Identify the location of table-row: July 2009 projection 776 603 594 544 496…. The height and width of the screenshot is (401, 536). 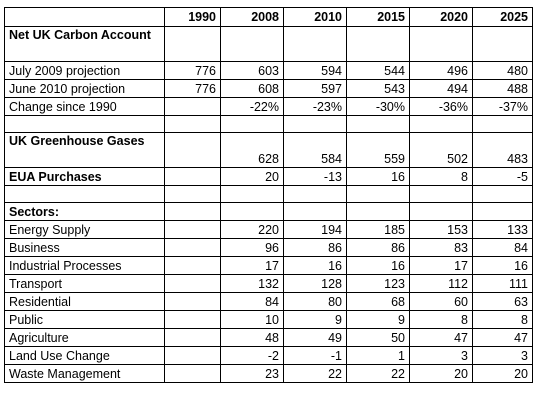
(268, 70).